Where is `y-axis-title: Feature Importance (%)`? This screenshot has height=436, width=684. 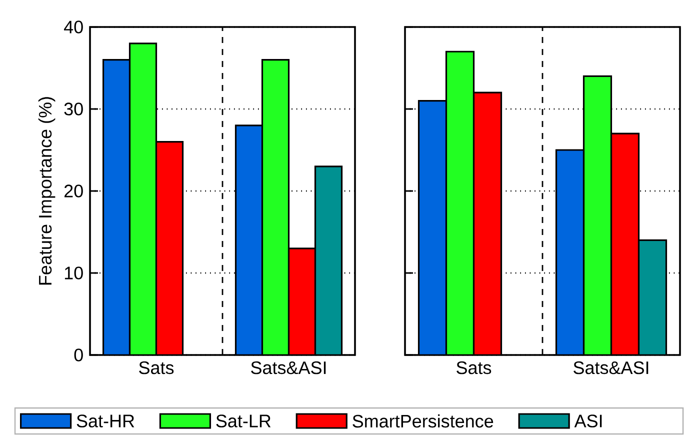 y-axis-title: Feature Importance (%) is located at coordinates (47, 191).